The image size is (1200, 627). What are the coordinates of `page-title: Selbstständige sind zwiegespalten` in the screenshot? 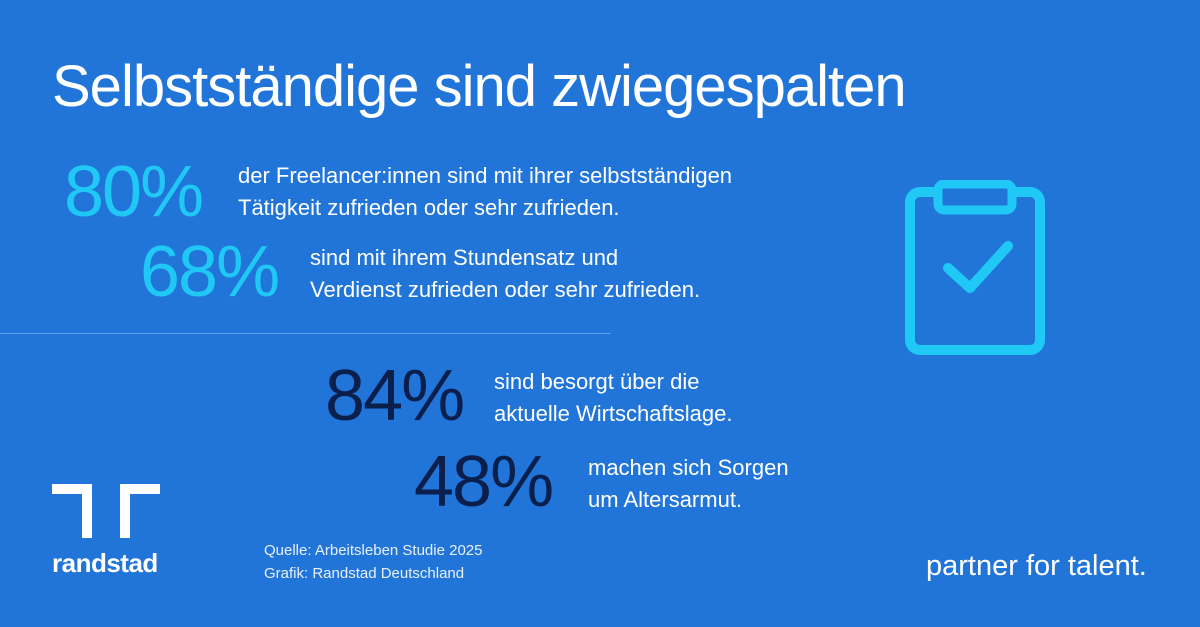 It's located at (479, 86).